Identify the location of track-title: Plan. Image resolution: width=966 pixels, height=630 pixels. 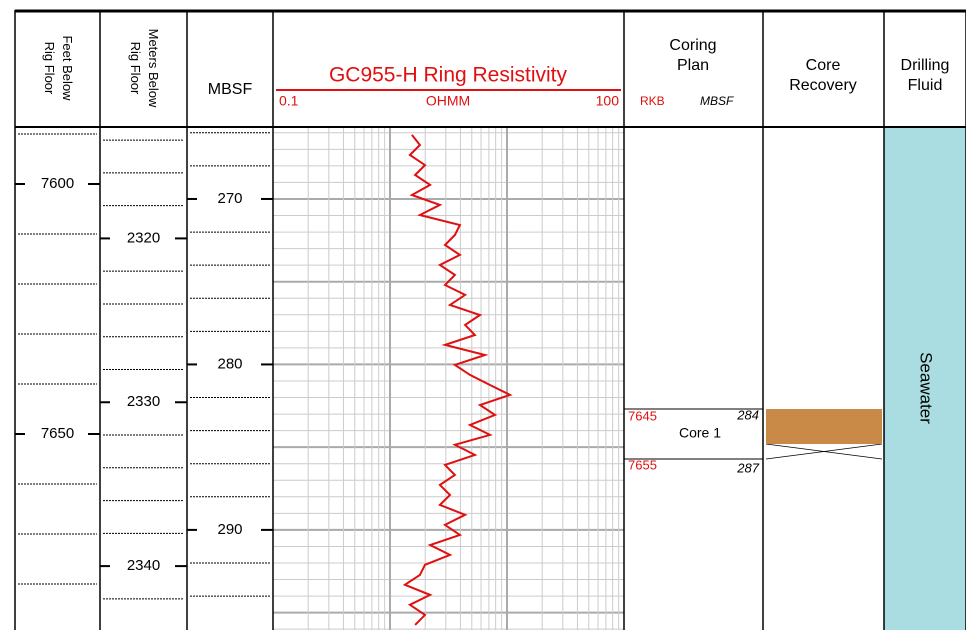
(693, 65).